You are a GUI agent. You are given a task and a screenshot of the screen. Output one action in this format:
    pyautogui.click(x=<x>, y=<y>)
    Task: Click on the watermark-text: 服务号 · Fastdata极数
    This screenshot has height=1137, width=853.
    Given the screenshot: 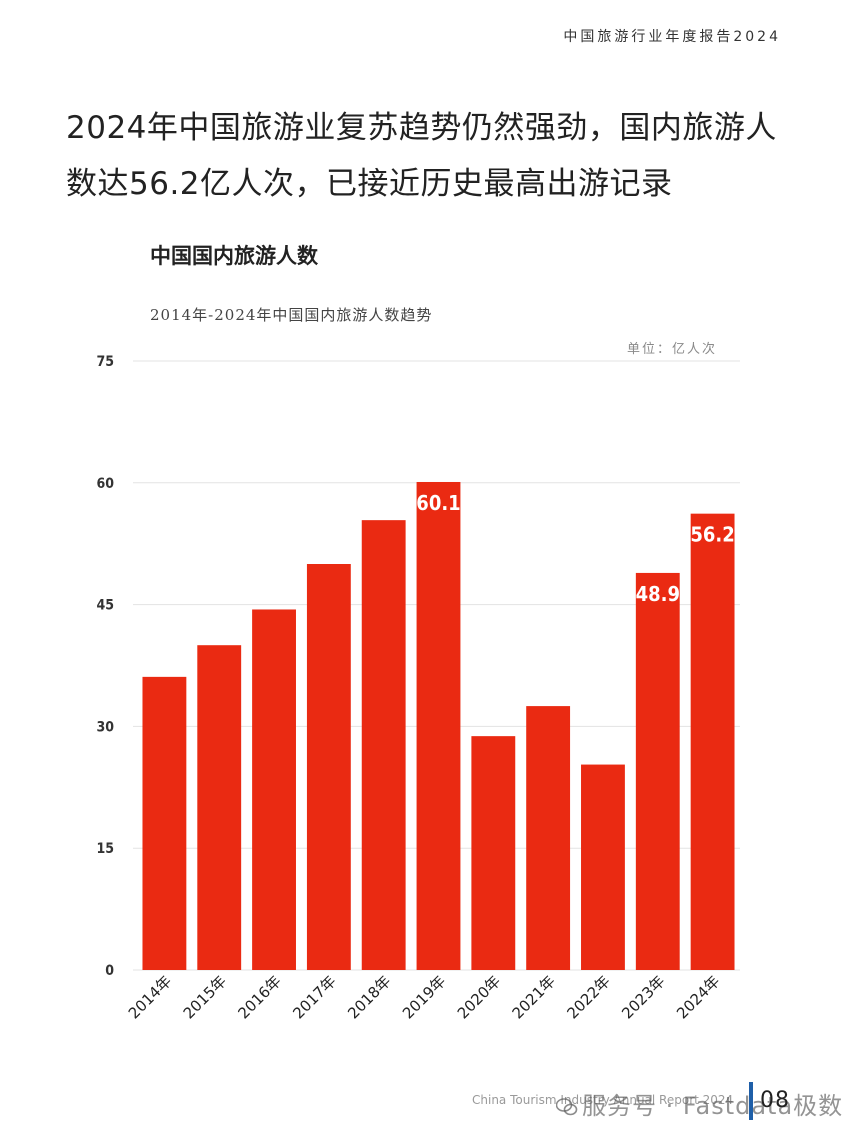 What is the action you would take?
    pyautogui.click(x=713, y=1106)
    